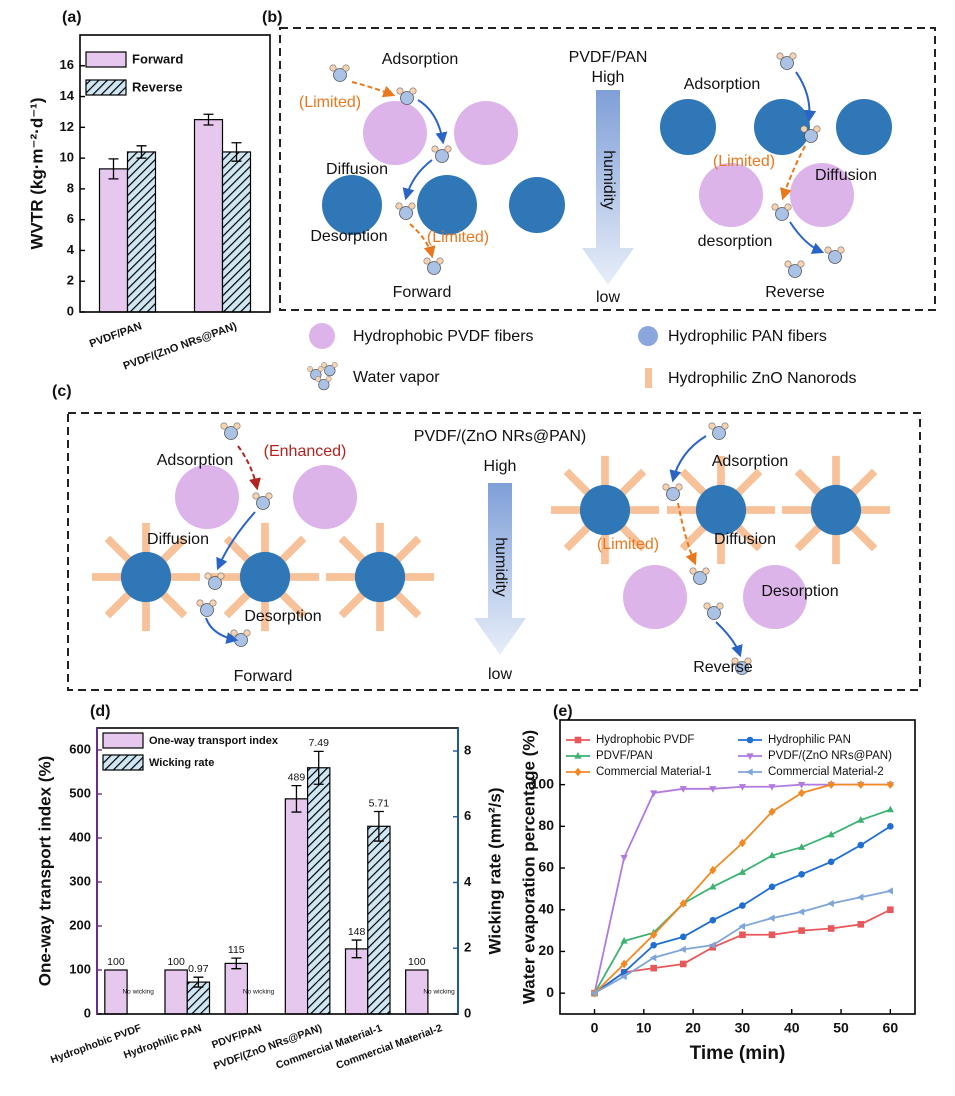 This screenshot has width=955, height=1096. What do you see at coordinates (735, 241) in the screenshot?
I see `label: desorption` at bounding box center [735, 241].